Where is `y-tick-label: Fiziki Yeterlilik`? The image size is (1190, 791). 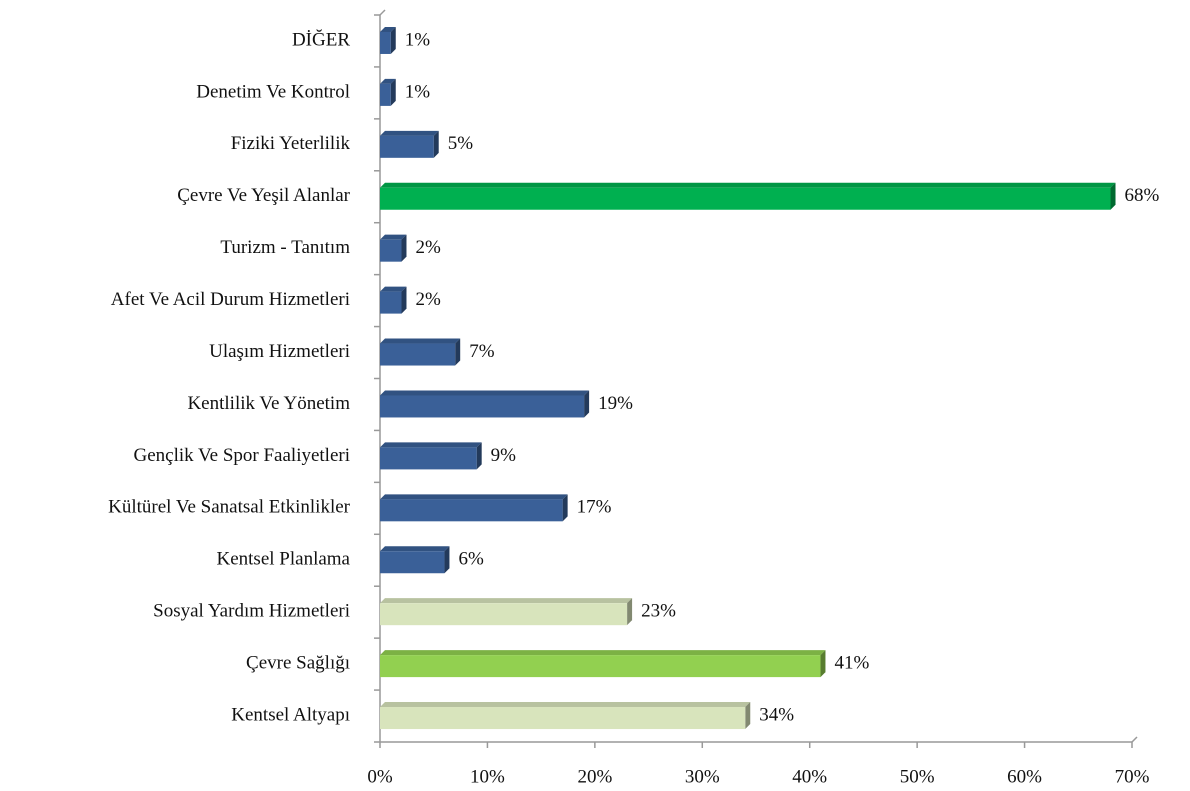 y-tick-label: Fiziki Yeterlilik is located at coordinates (291, 143).